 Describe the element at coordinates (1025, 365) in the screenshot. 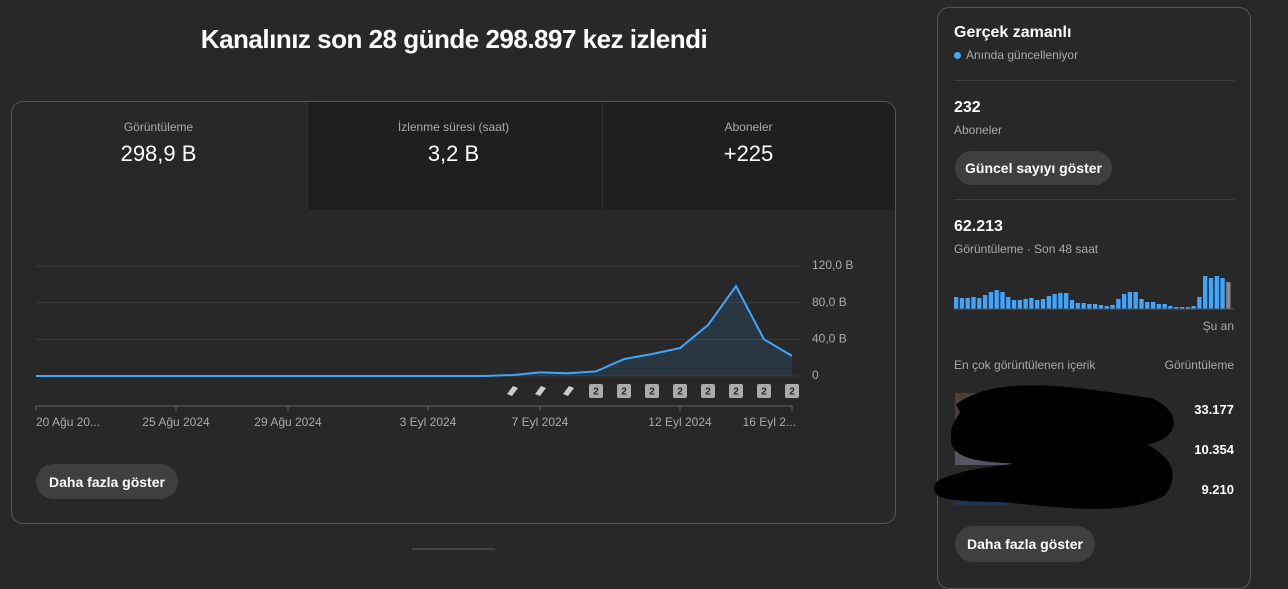

I see `top-content-title: En çok görüntülenen içerik` at that location.